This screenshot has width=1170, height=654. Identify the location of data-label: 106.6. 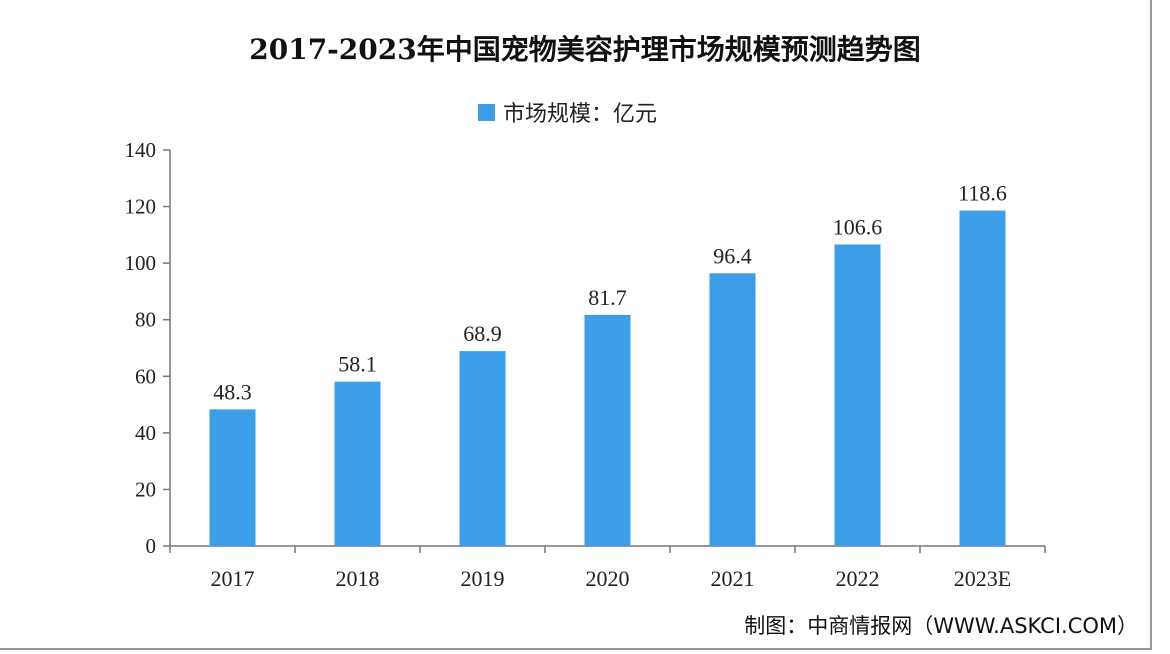
(858, 226).